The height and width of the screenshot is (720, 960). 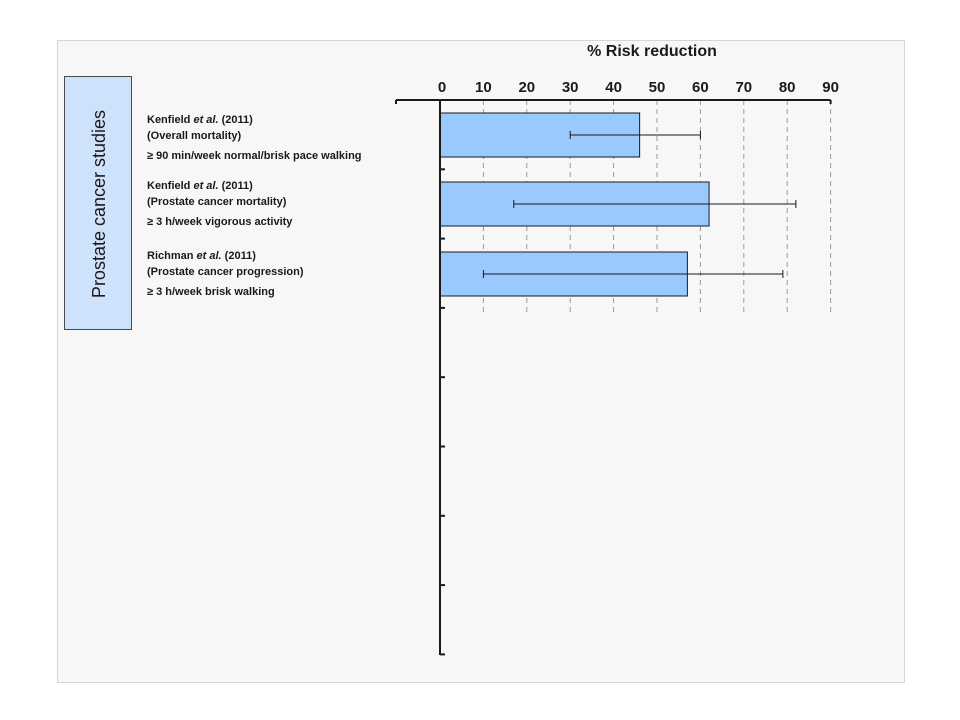 I want to click on side-label-box: Prostate cancer studies, so click(x=98, y=203).